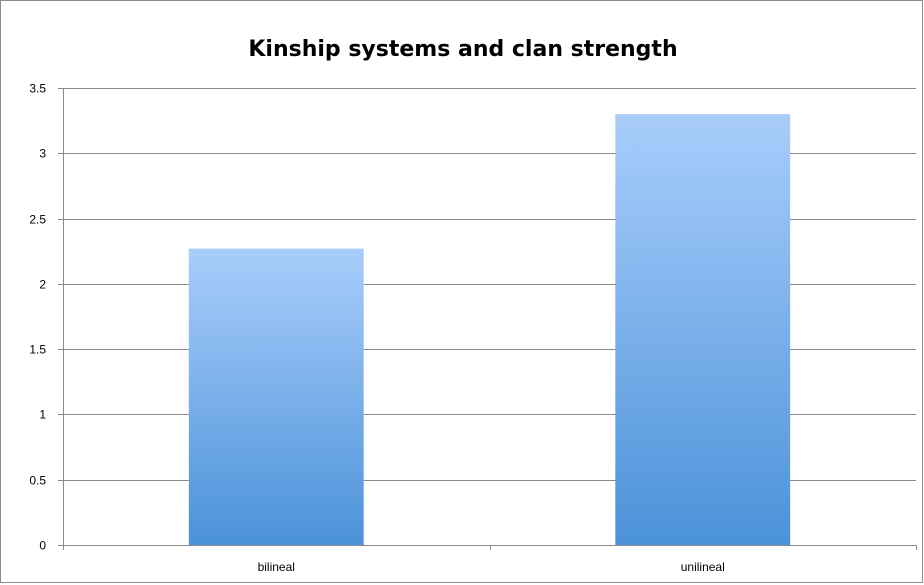  I want to click on y-tick-label: 3, so click(42, 154).